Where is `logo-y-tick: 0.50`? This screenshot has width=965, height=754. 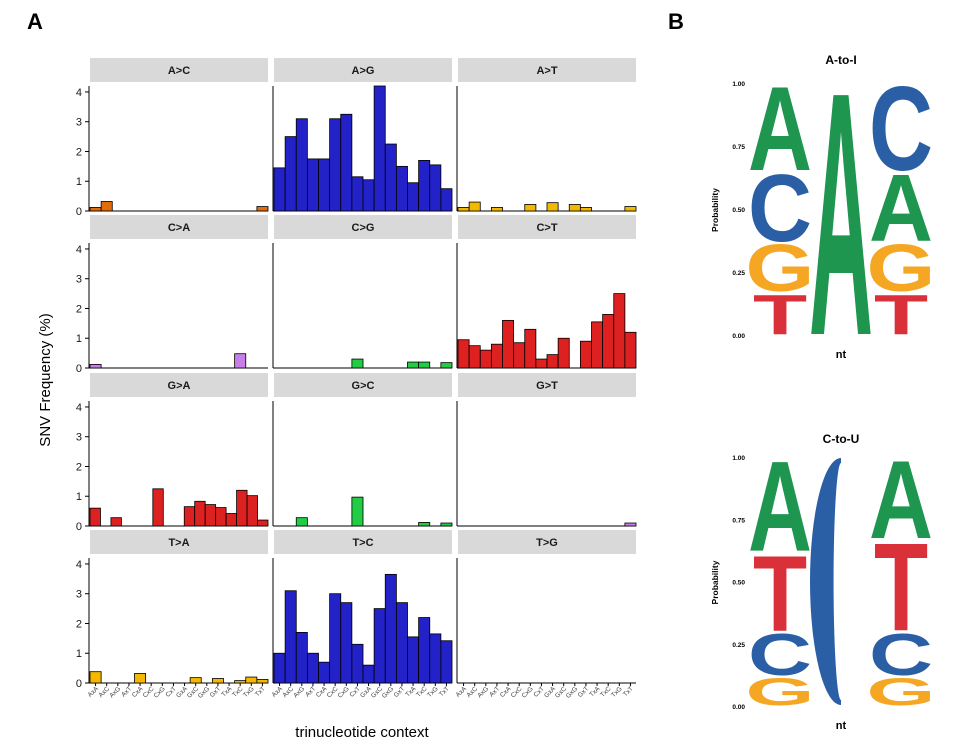
logo-y-tick: 0.50 is located at coordinates (738, 210).